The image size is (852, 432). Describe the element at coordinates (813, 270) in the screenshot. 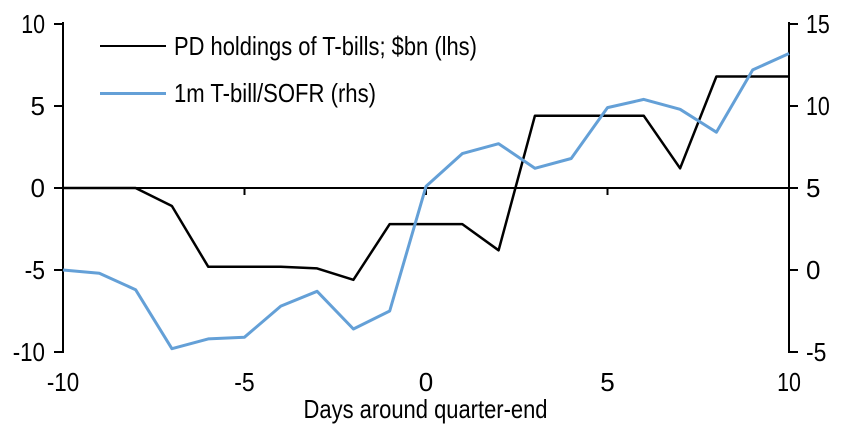

I see `right-axis-tick-label: 0` at that location.